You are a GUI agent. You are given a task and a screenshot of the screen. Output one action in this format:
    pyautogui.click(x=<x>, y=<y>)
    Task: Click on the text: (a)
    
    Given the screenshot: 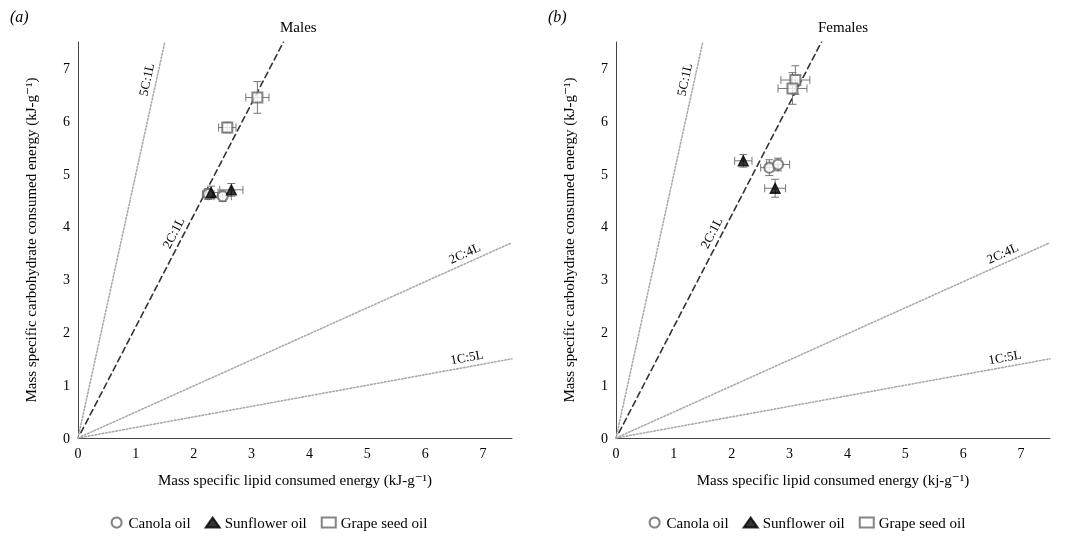 What is the action you would take?
    pyautogui.click(x=19, y=16)
    